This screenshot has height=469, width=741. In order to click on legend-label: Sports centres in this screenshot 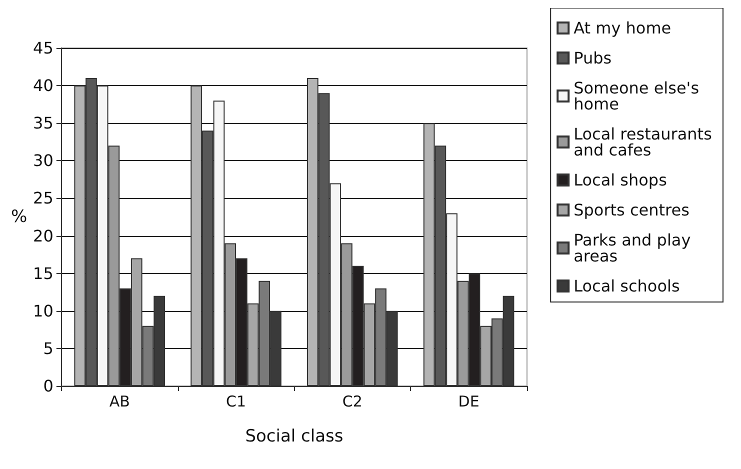, I will do `click(632, 210)`.